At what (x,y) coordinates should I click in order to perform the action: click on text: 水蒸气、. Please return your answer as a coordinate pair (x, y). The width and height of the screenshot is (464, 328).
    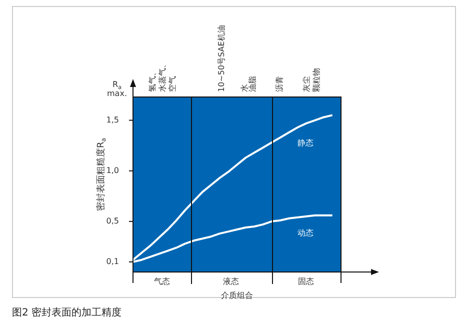
    Looking at the image, I should click on (163, 76).